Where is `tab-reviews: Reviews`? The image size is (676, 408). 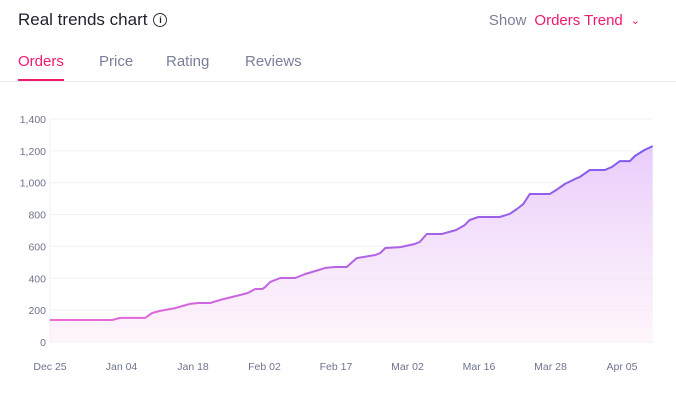
tab-reviews: Reviews is located at coordinates (273, 61).